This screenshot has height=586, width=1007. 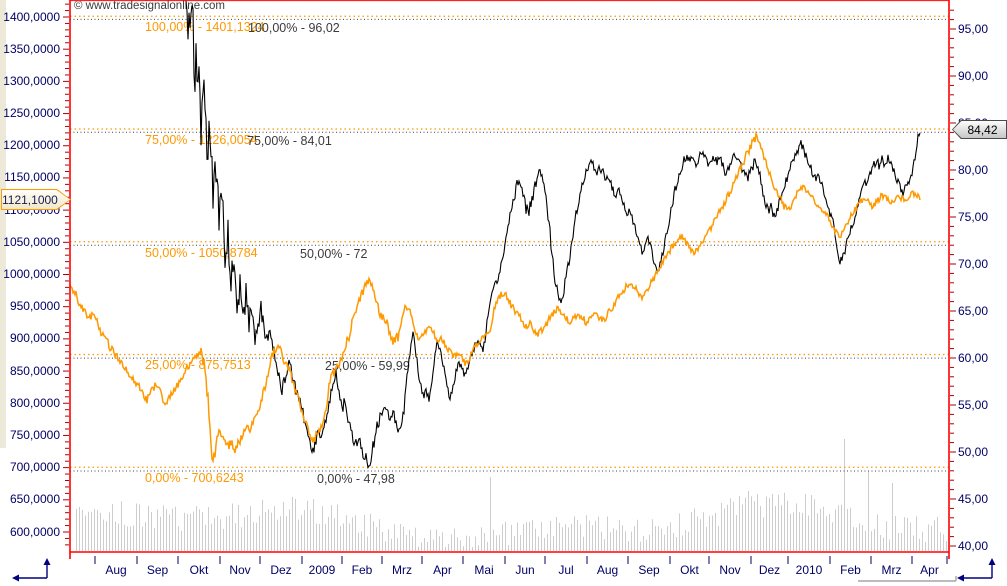 I want to click on fib-label-right-scale: 100,00% - 96,02, so click(x=294, y=28).